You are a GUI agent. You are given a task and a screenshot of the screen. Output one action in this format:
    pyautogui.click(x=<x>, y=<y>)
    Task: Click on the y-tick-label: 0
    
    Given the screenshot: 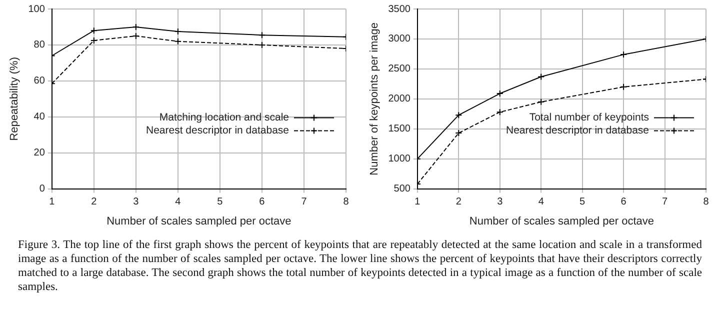 What is the action you would take?
    pyautogui.click(x=42, y=189)
    